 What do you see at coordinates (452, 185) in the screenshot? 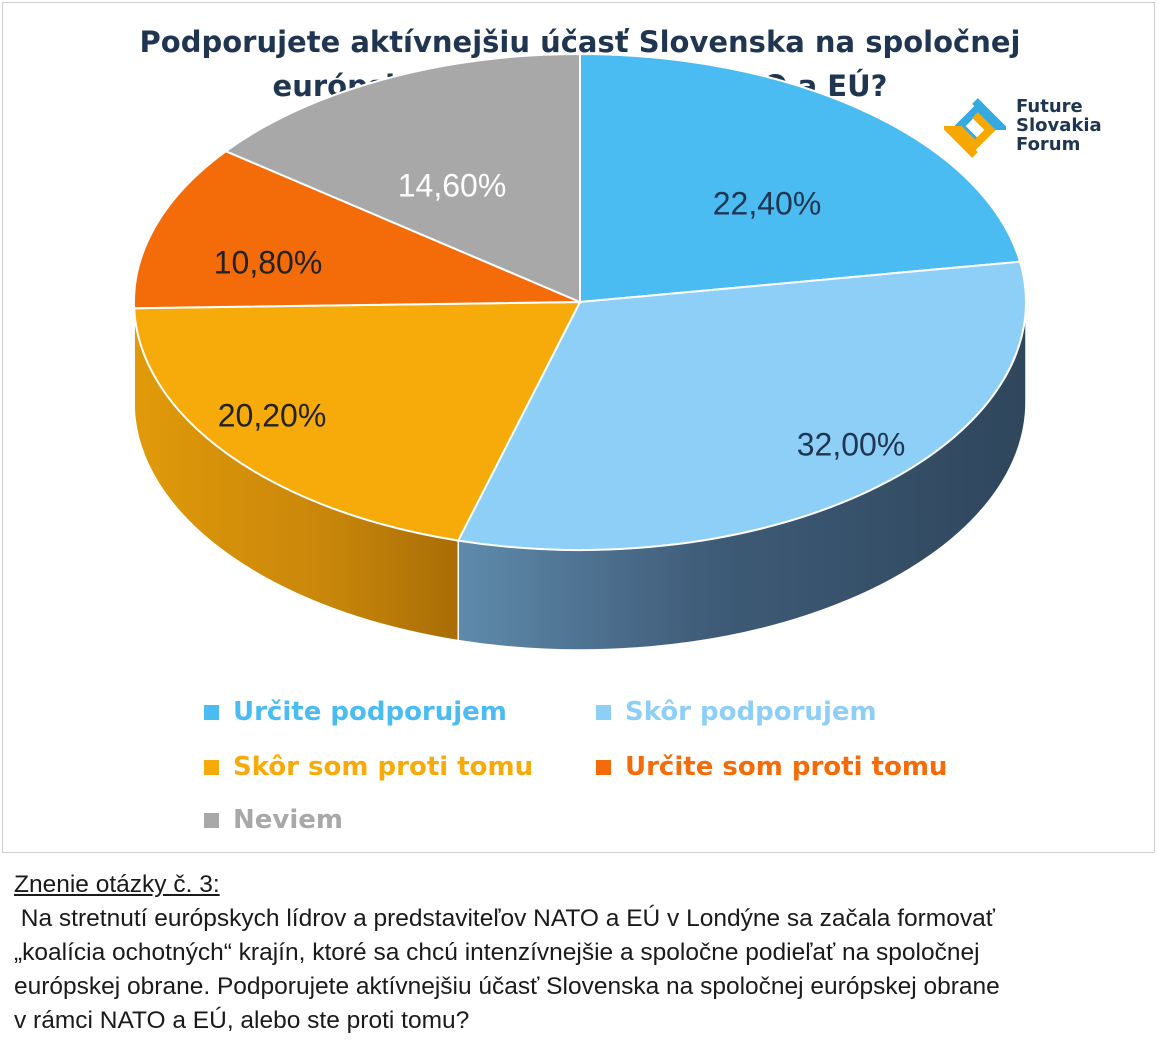
I see `data-label-neviem: 14,60%` at bounding box center [452, 185].